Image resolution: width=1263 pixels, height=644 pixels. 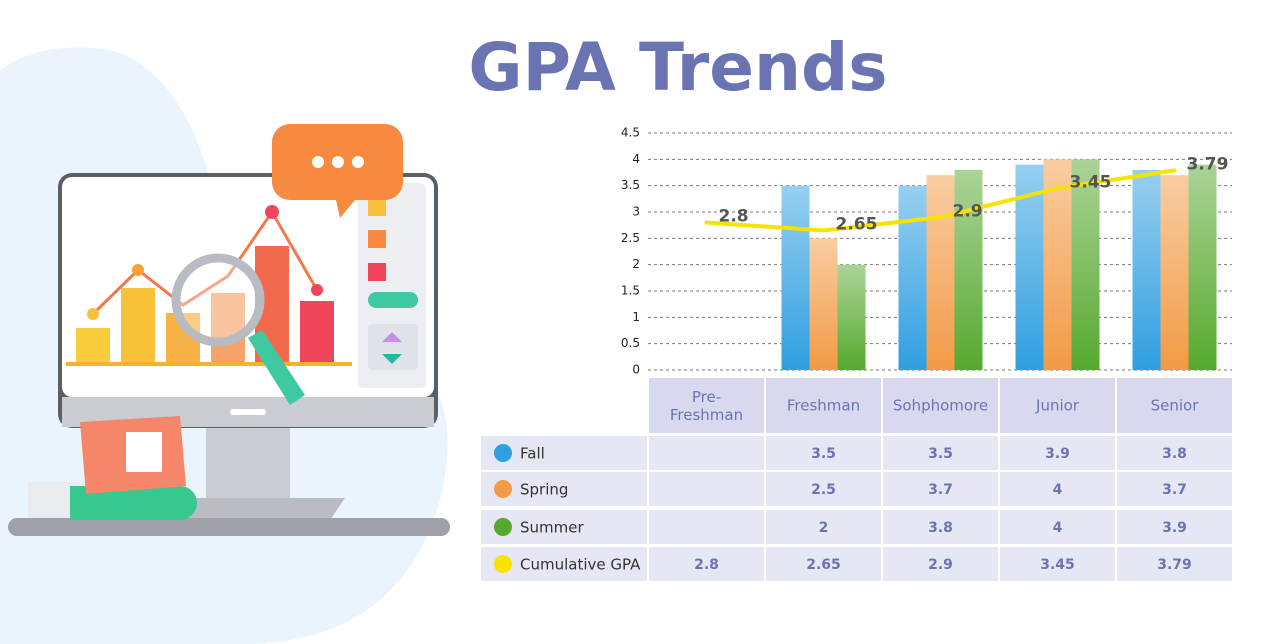 I want to click on legend-label: Summer, so click(x=552, y=528).